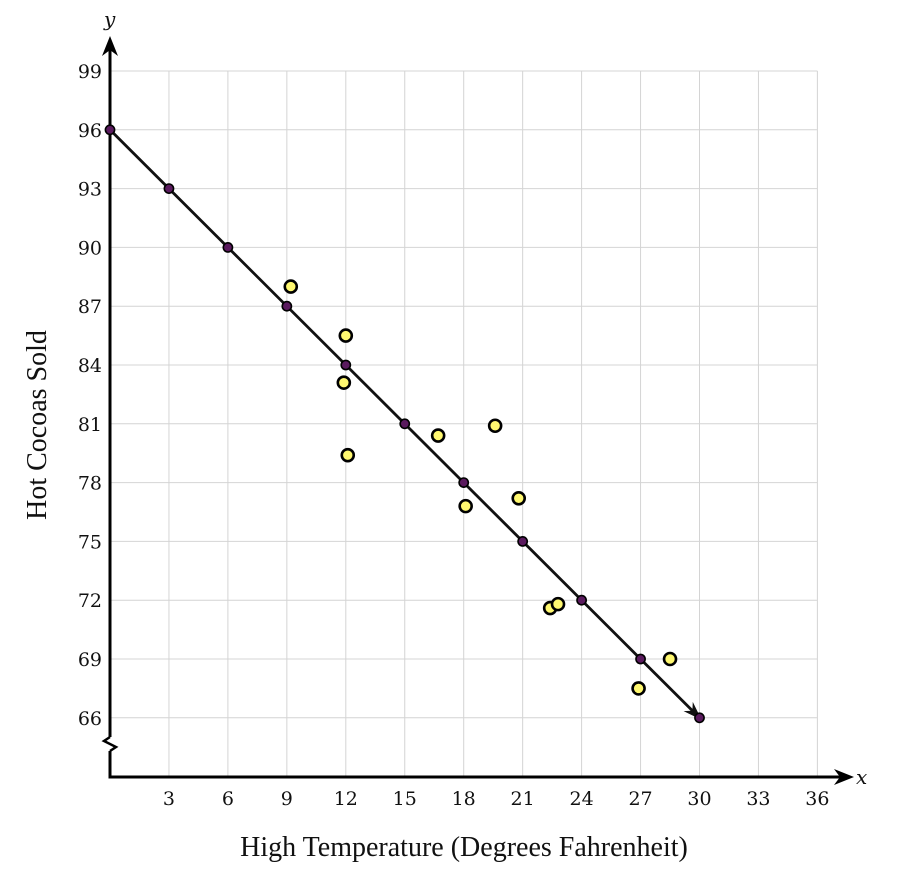  What do you see at coordinates (758, 799) in the screenshot?
I see `x-tick-label: 33` at bounding box center [758, 799].